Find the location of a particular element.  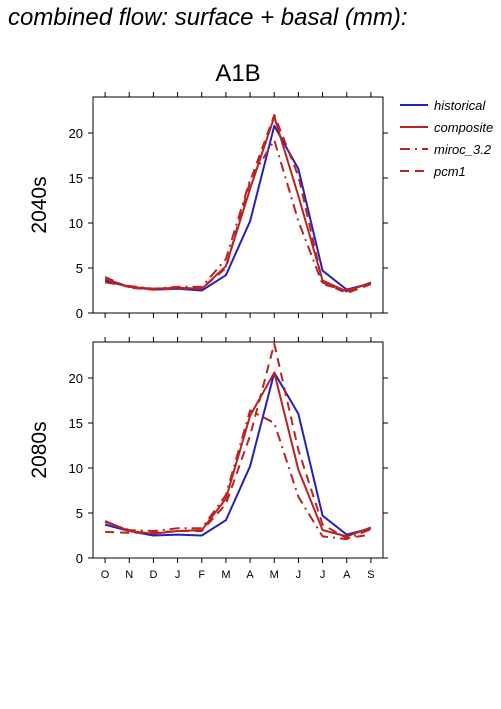

legend-item-pcm1: pcm1 is located at coordinates (433, 171).